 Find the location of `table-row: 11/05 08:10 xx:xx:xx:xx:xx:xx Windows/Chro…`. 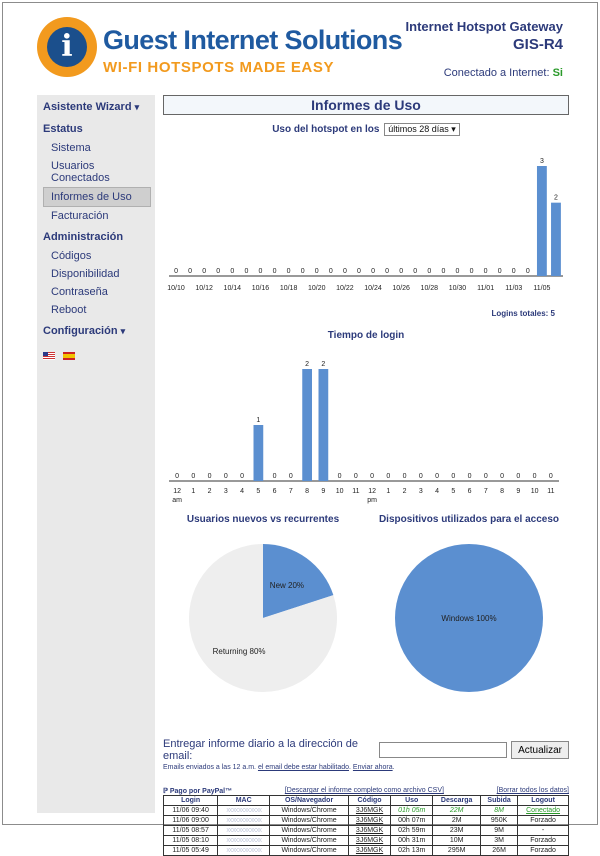

table-row: 11/05 08:10 xx:xx:xx:xx:xx:xx Windows/Chro… is located at coordinates (365, 840).